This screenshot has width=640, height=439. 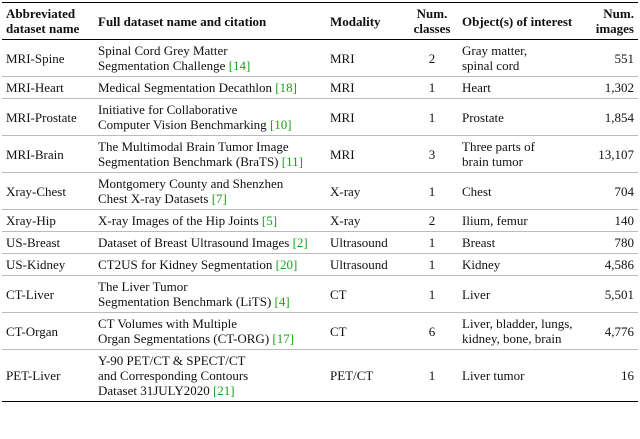 I want to click on objects: Breast, so click(x=519, y=242).